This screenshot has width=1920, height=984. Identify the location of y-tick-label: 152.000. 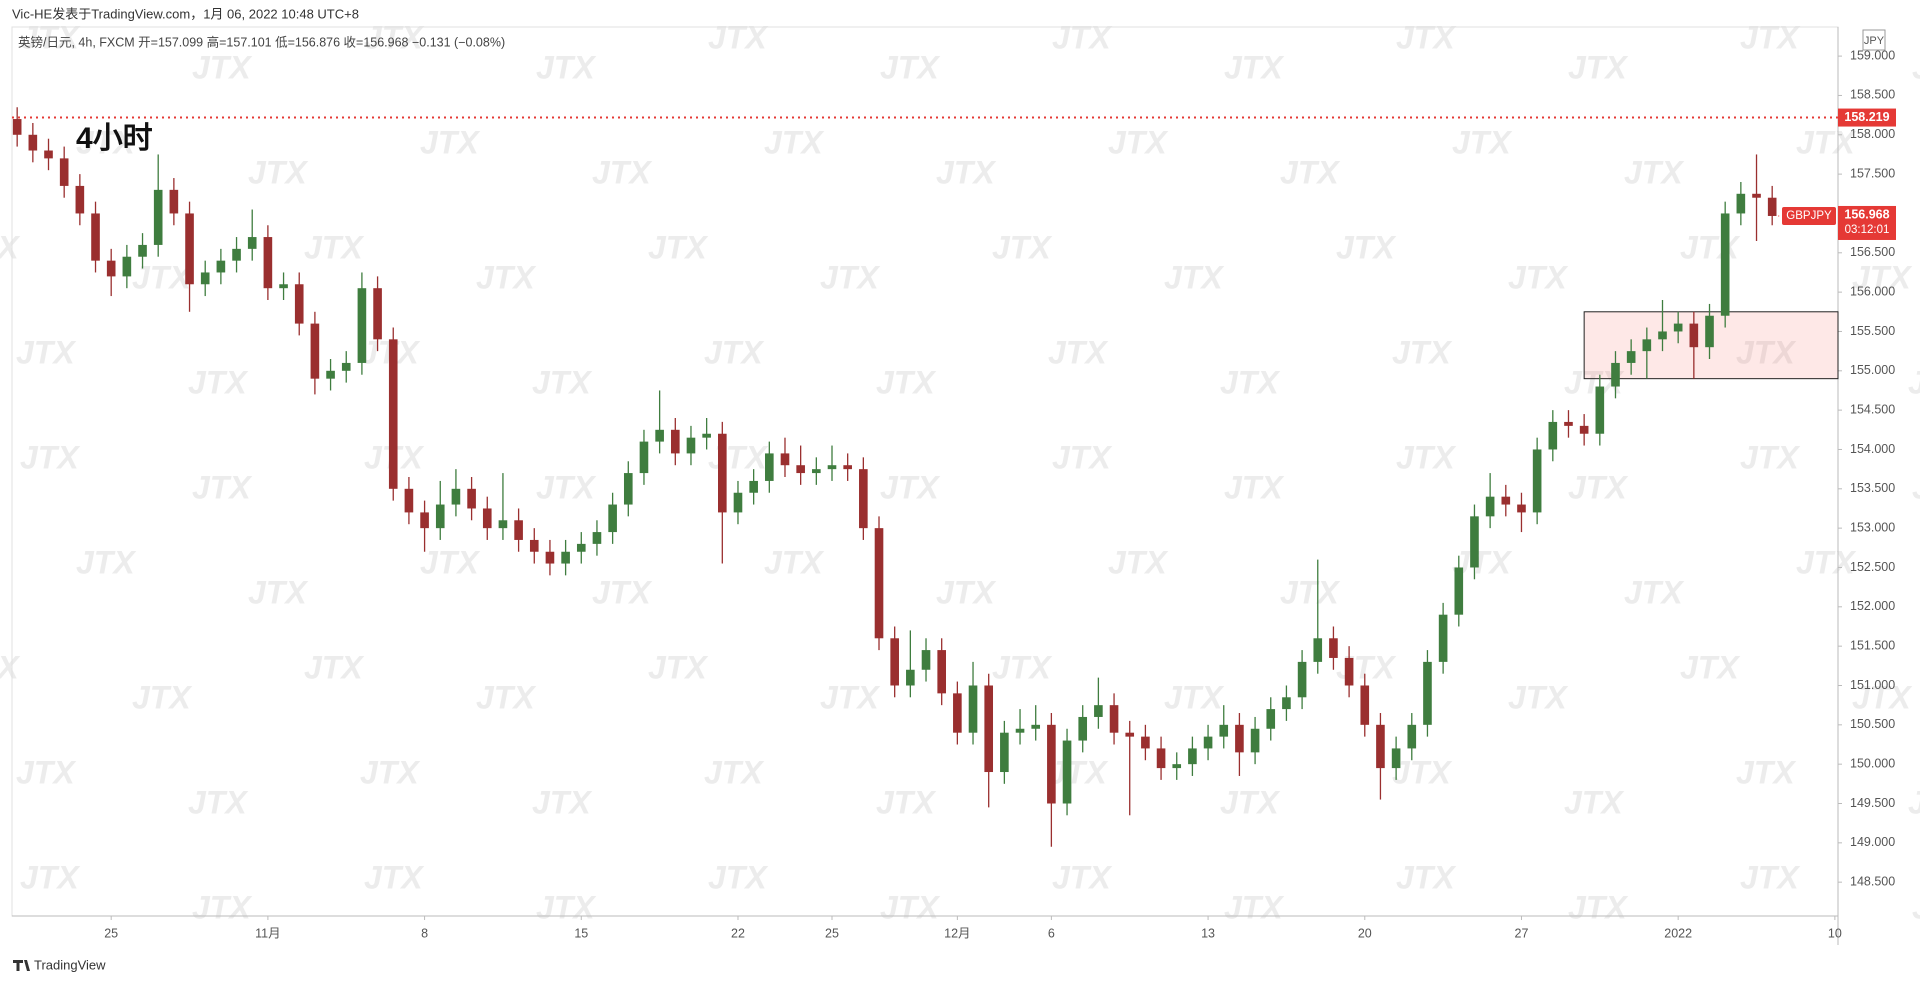
(1872, 606).